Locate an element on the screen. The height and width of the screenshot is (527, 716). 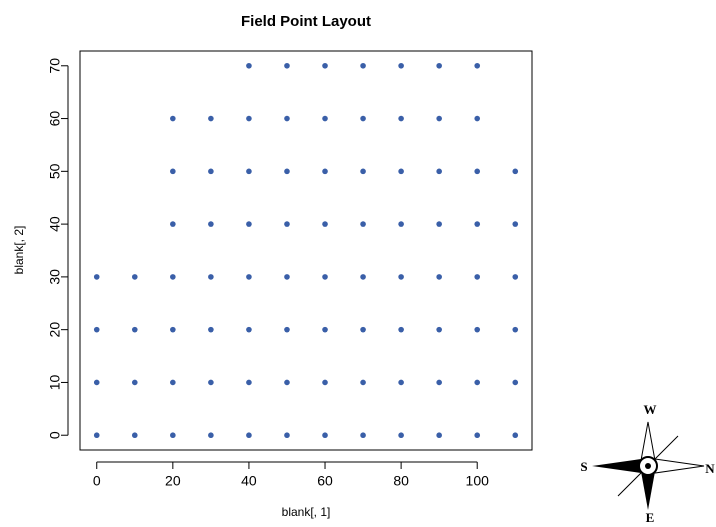
x-tick-label: 60 is located at coordinates (325, 481).